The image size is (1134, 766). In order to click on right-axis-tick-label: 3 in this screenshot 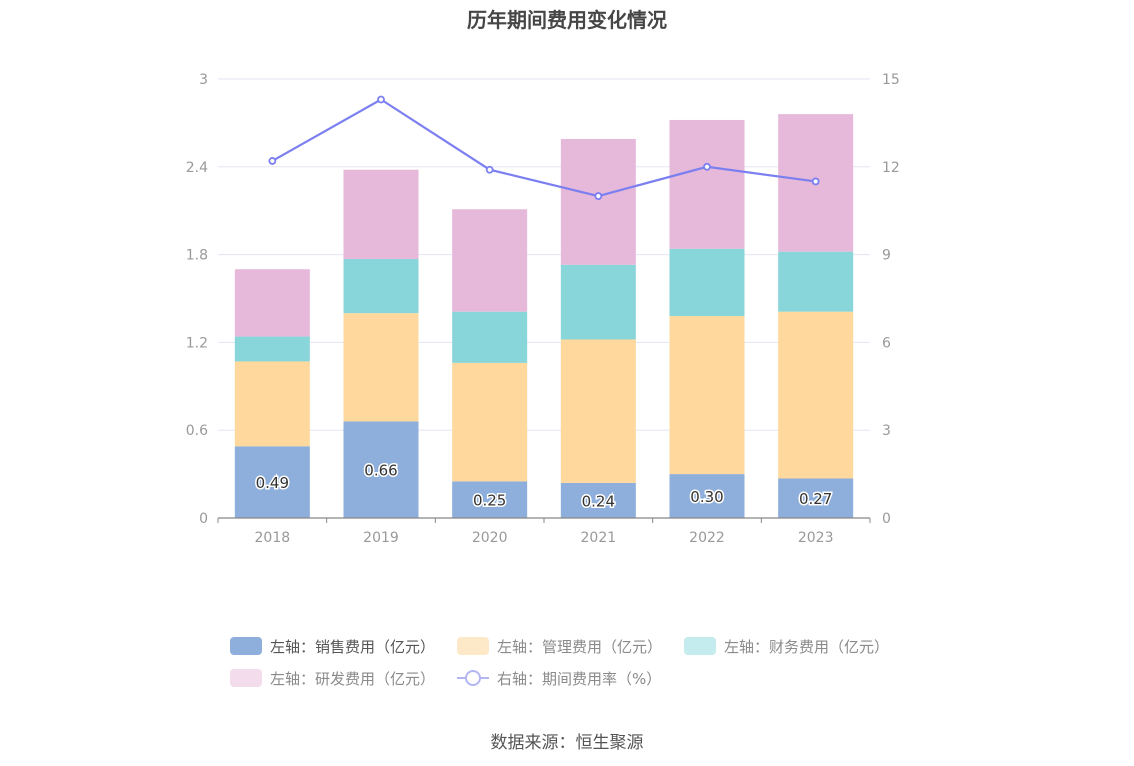, I will do `click(886, 431)`.